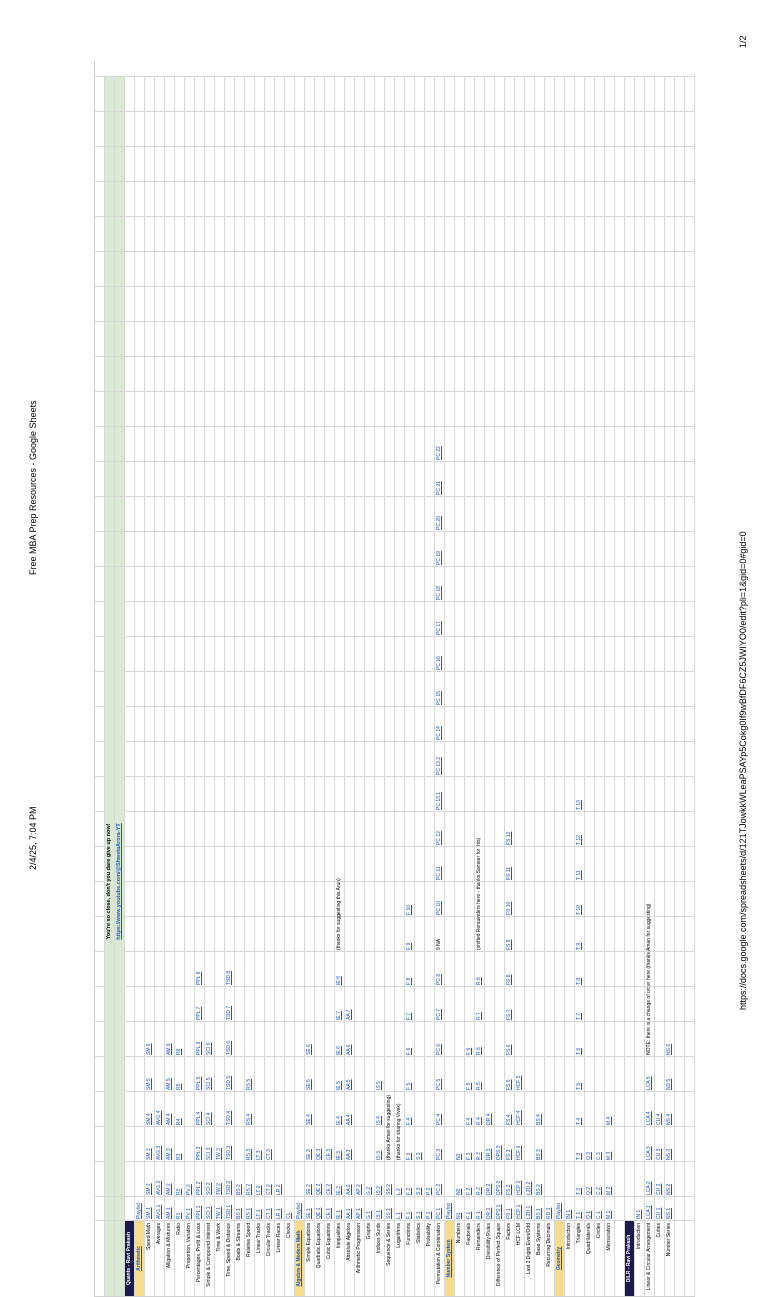  Describe the element at coordinates (600, 1178) in the screenshot. I see `resource-link: C 2` at that location.